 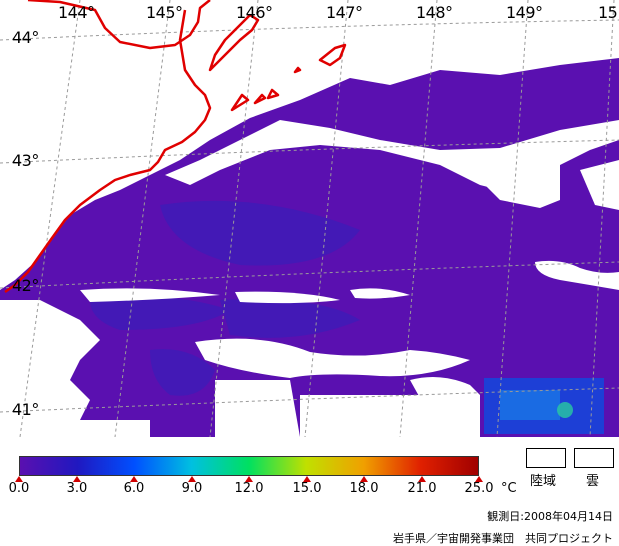 I want to click on colorbar-tick-label: 25.0, so click(x=479, y=488).